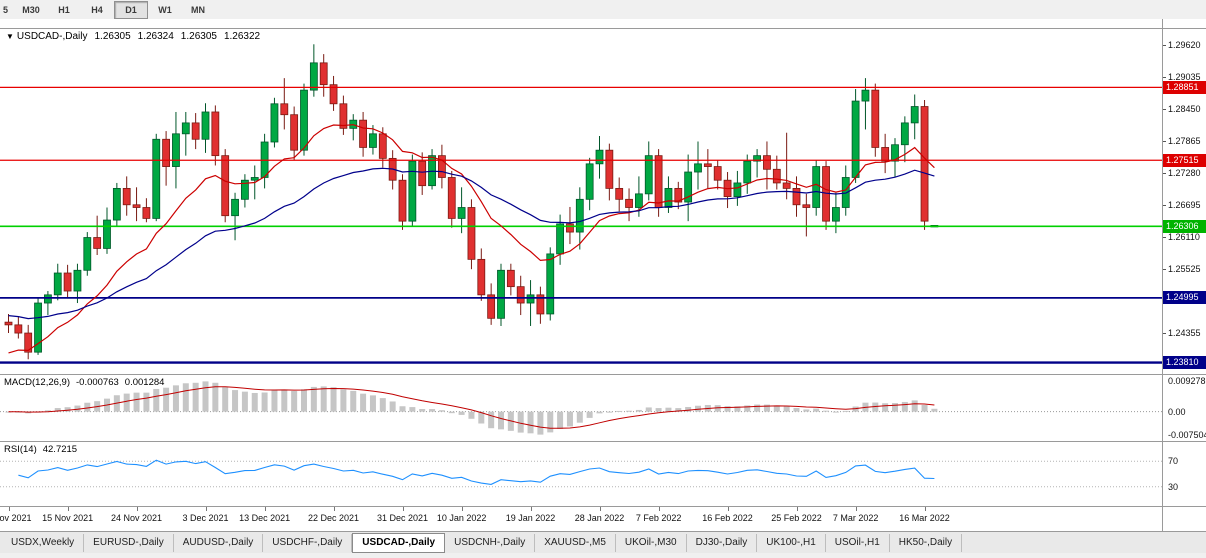 This screenshot has width=1206, height=558. What do you see at coordinates (858, 542) in the screenshot?
I see `chart-tab-usoil-h1: USOil-,H1` at bounding box center [858, 542].